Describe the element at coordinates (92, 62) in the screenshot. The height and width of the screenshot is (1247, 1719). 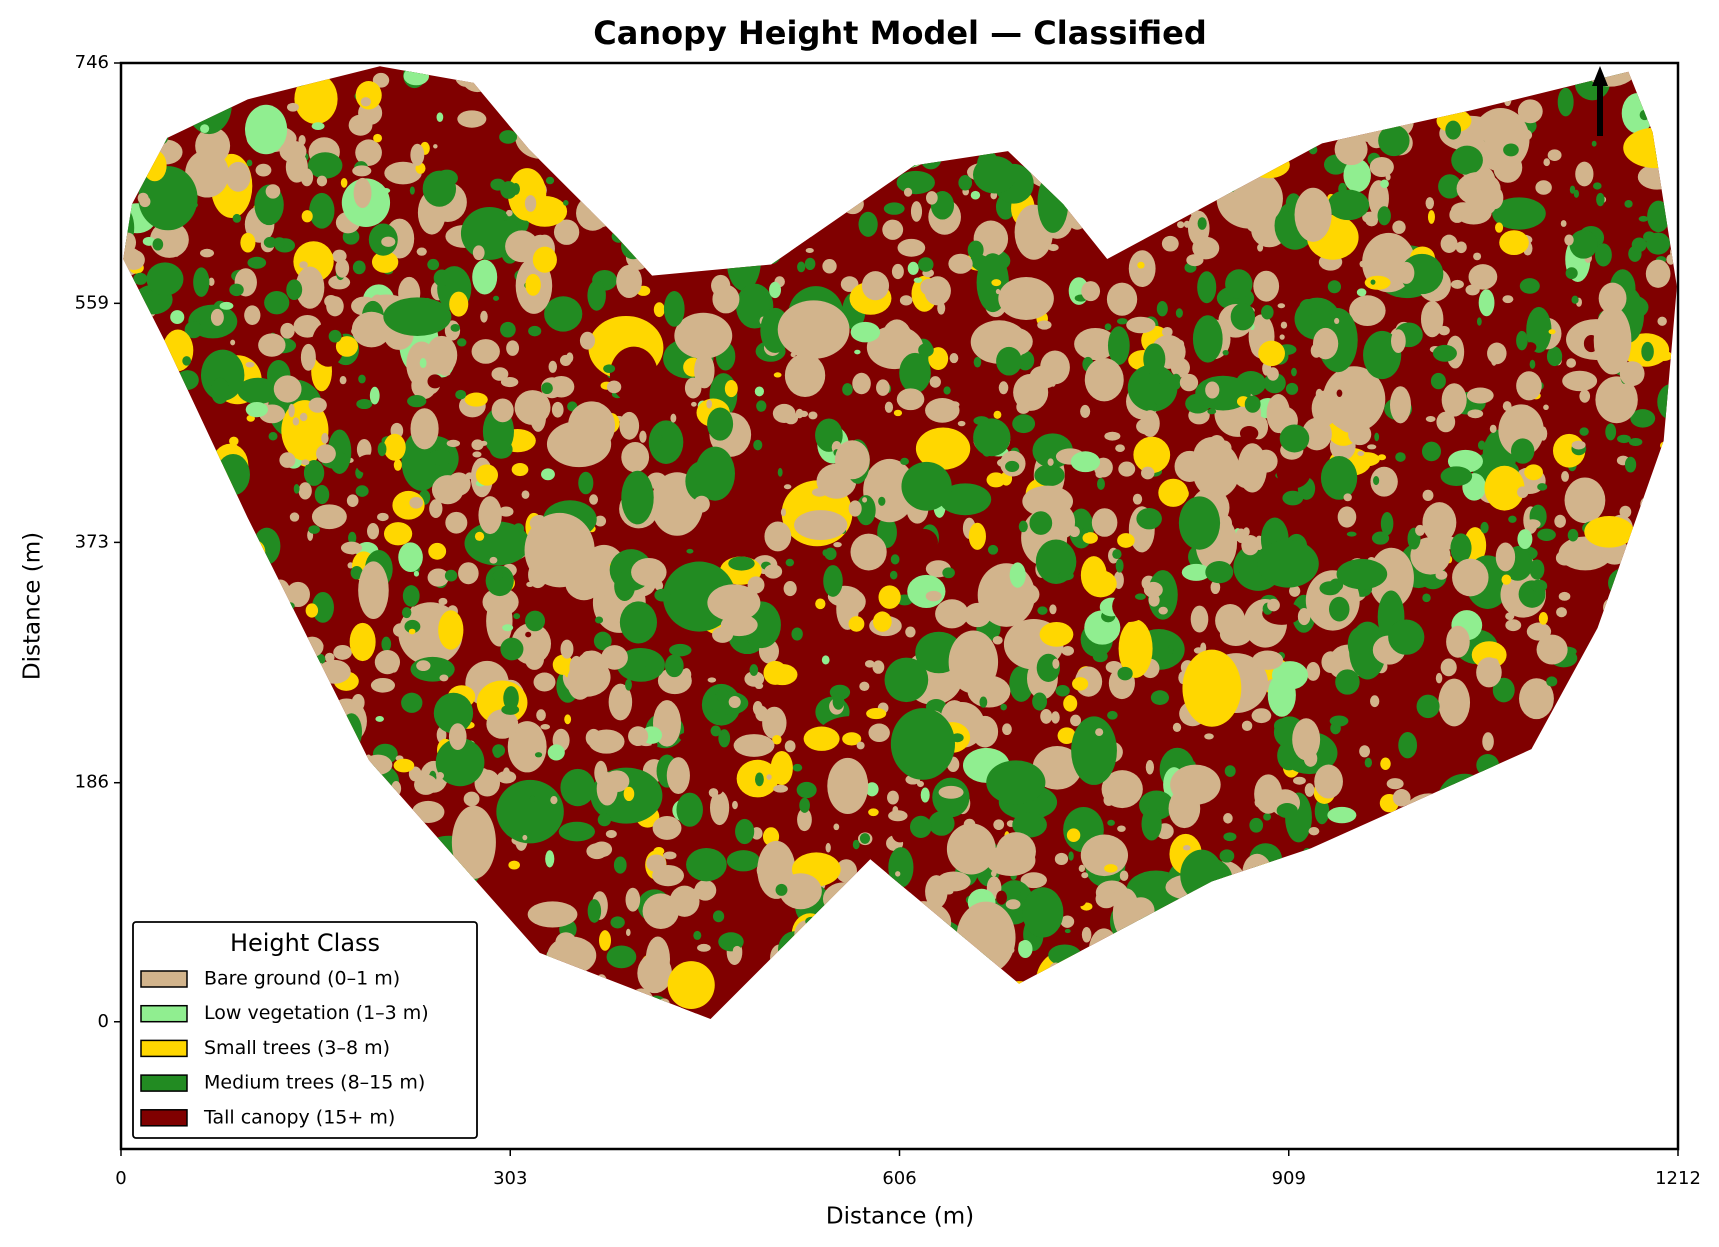
I see `y-tick-label: 746` at that location.